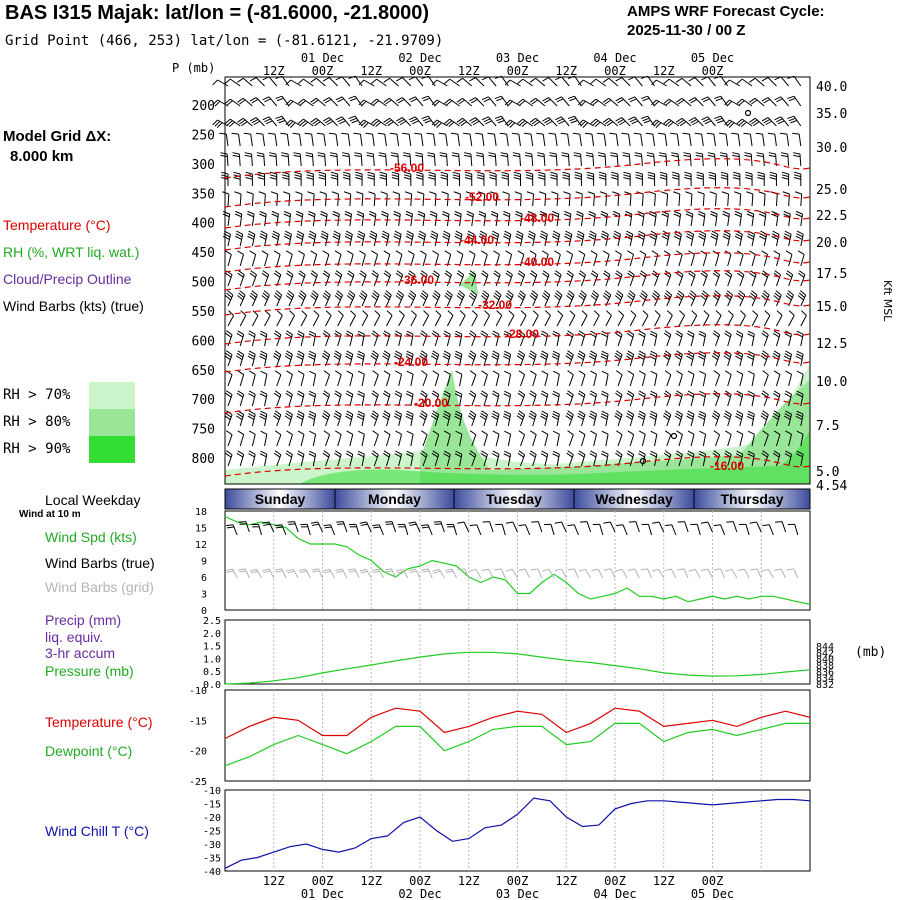  What do you see at coordinates (825, 666) in the screenshot?
I see `pressure-ytick: 838` at bounding box center [825, 666].